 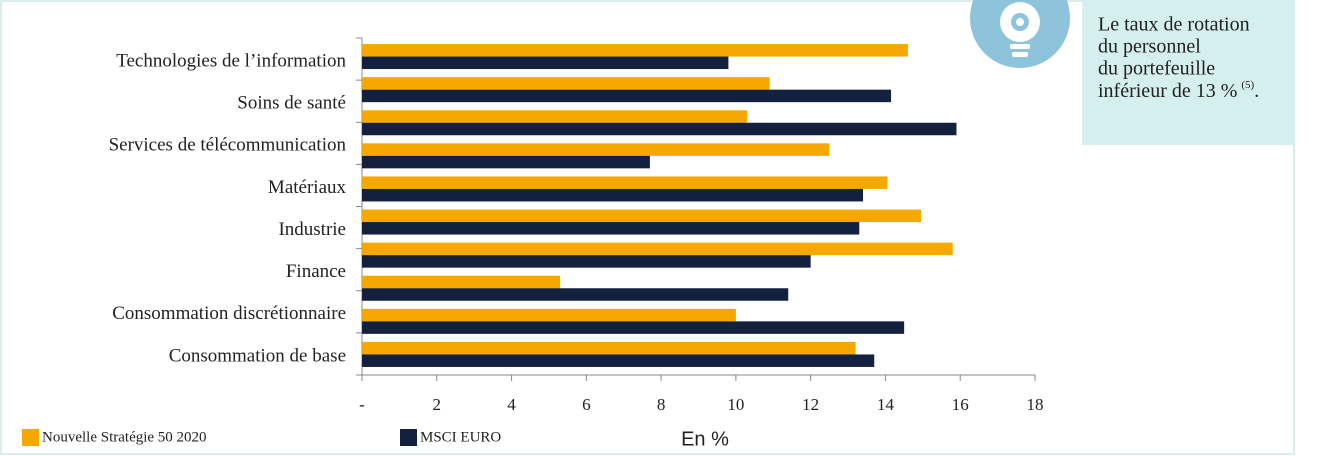 What do you see at coordinates (1020, 29) in the screenshot?
I see `bulb-icon` at bounding box center [1020, 29].